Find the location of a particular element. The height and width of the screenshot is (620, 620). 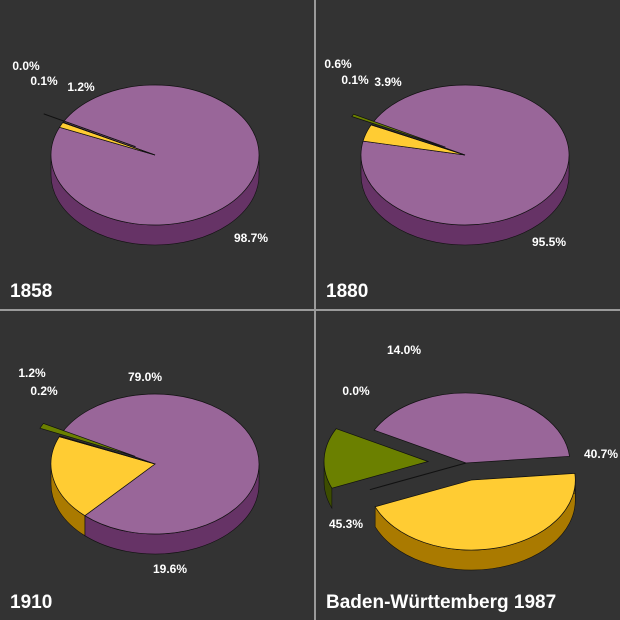

slice-percent-label: 0.6% is located at coordinates (338, 64).